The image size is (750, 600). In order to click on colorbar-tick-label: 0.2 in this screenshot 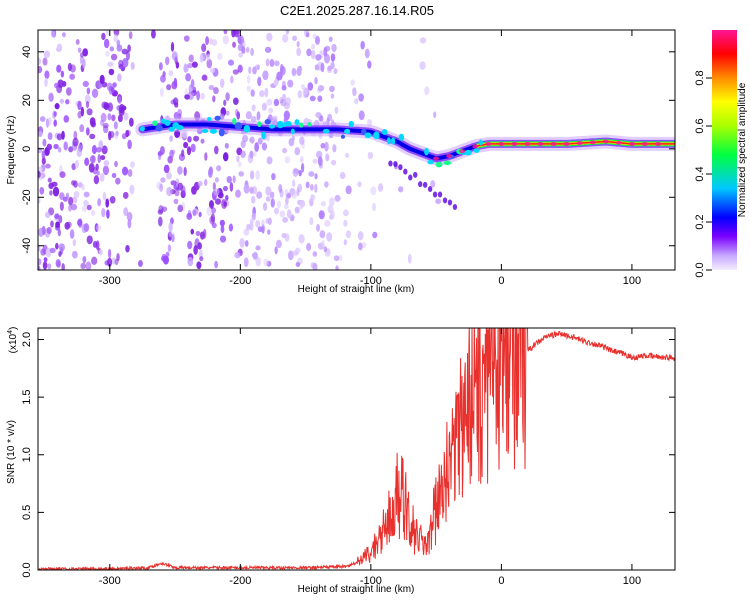, I will do `click(700, 221)`.